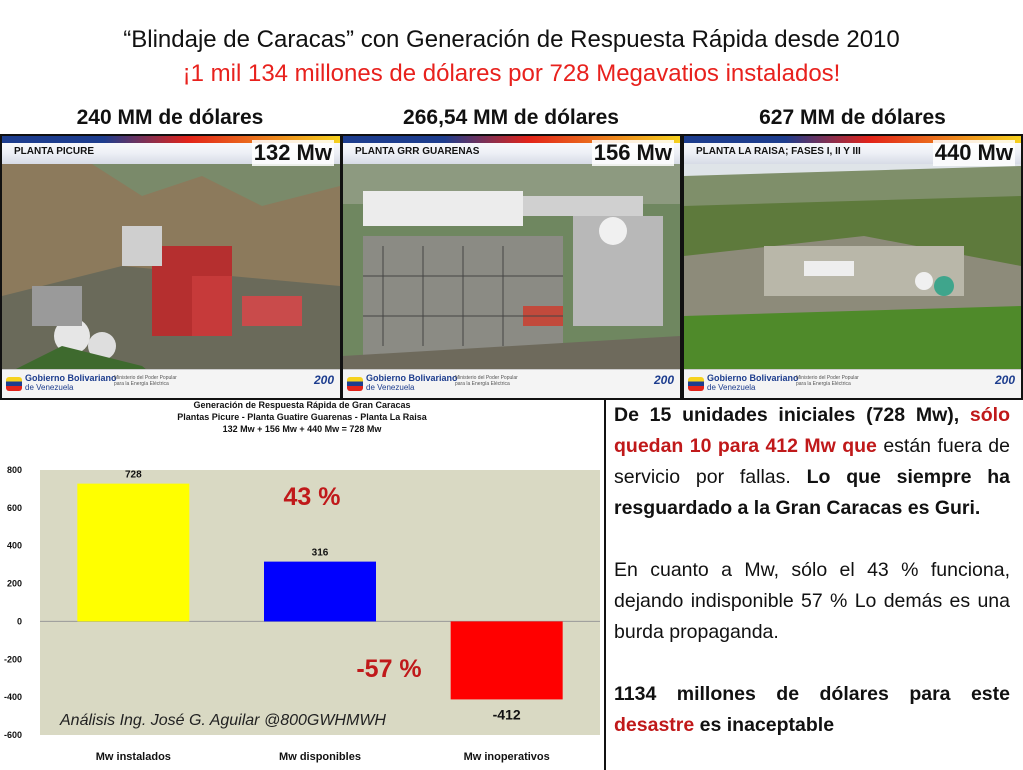  I want to click on plant-mw-guarenas: 156 Mw, so click(632, 153).